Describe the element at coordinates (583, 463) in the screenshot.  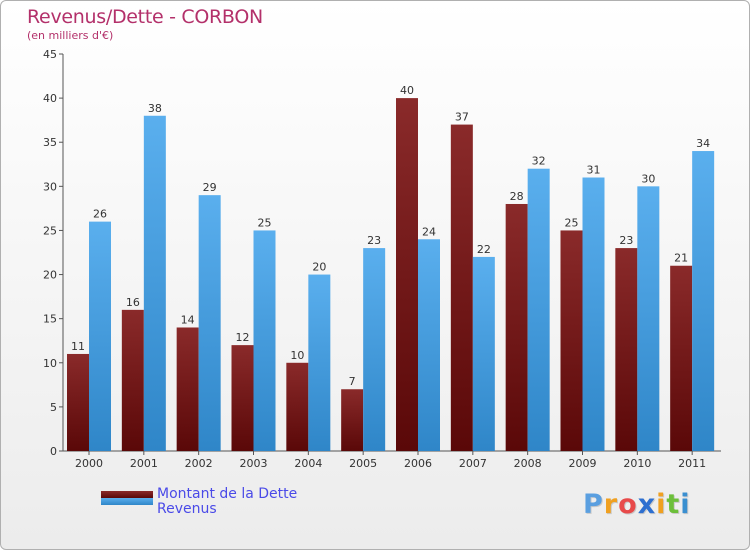
I see `x-tick-label: 2009` at that location.